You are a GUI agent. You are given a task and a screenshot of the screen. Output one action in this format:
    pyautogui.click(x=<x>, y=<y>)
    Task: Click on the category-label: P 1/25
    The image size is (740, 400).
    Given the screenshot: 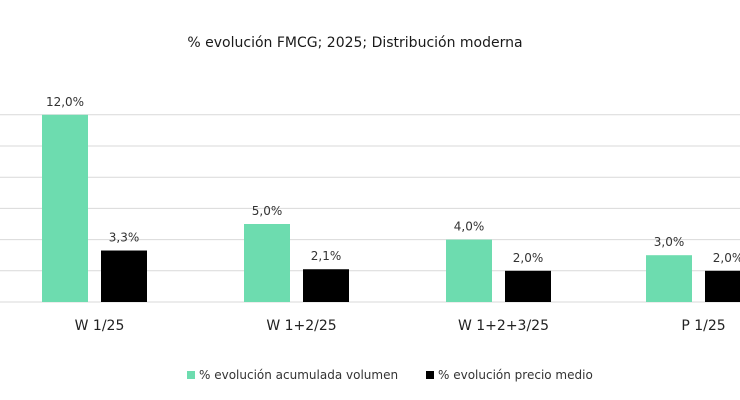 What is the action you would take?
    pyautogui.click(x=703, y=326)
    